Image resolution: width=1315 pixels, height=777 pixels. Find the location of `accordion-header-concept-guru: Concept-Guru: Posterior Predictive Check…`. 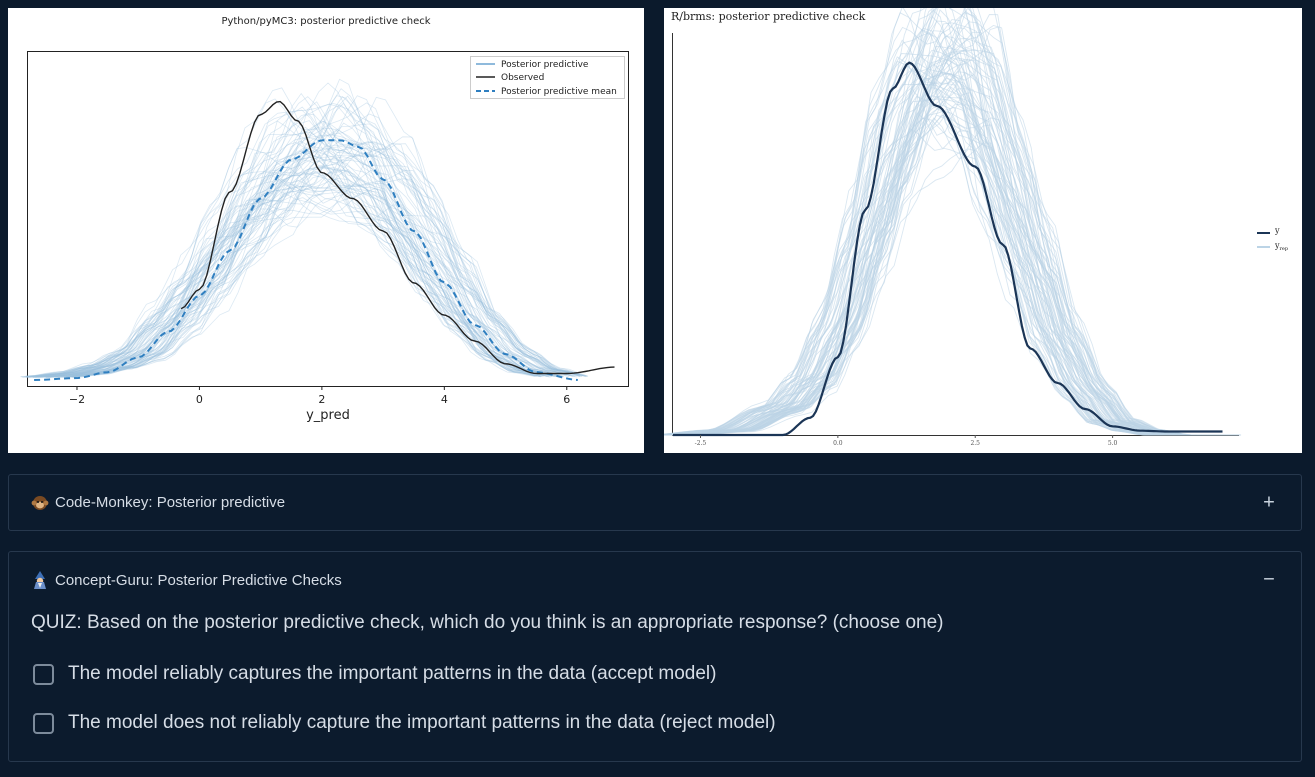

accordion-header-concept-guru: Concept-Guru: Posterior Predictive Check… is located at coordinates (655, 580).